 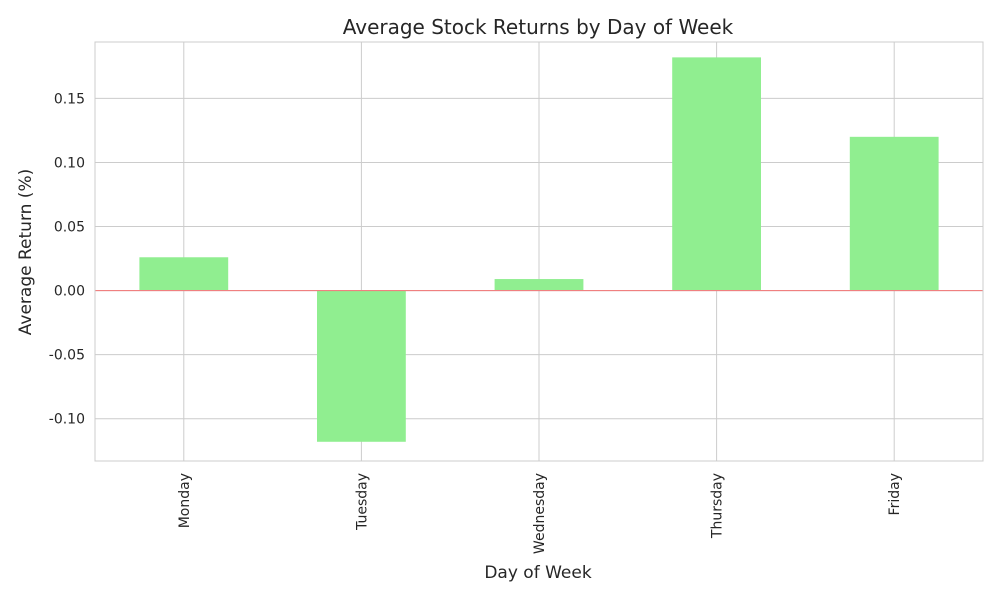 What do you see at coordinates (184, 274) in the screenshot?
I see `bar-monday` at bounding box center [184, 274].